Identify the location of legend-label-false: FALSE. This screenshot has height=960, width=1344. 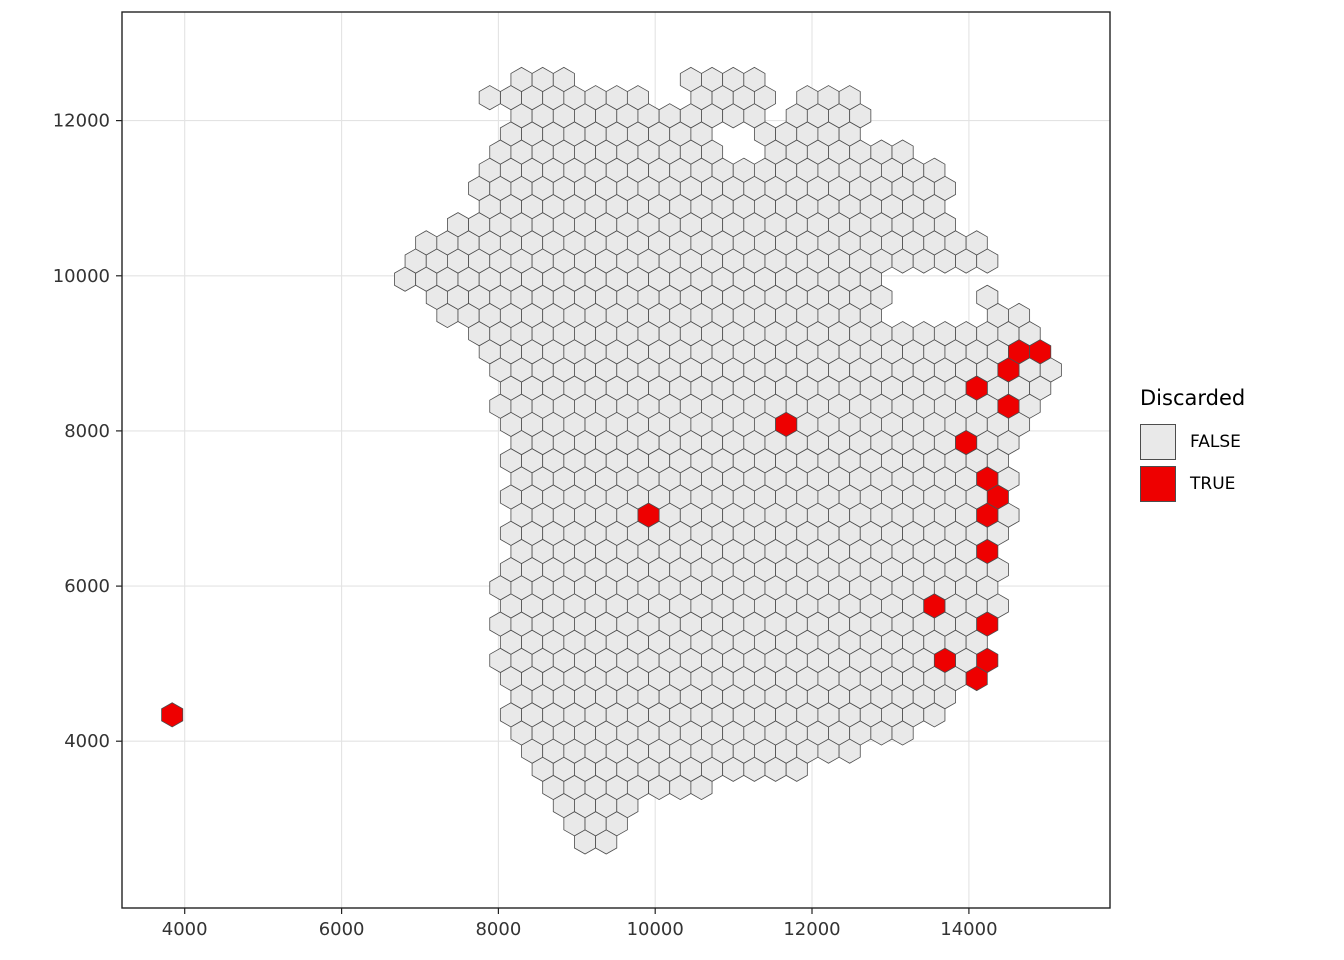
(1215, 442).